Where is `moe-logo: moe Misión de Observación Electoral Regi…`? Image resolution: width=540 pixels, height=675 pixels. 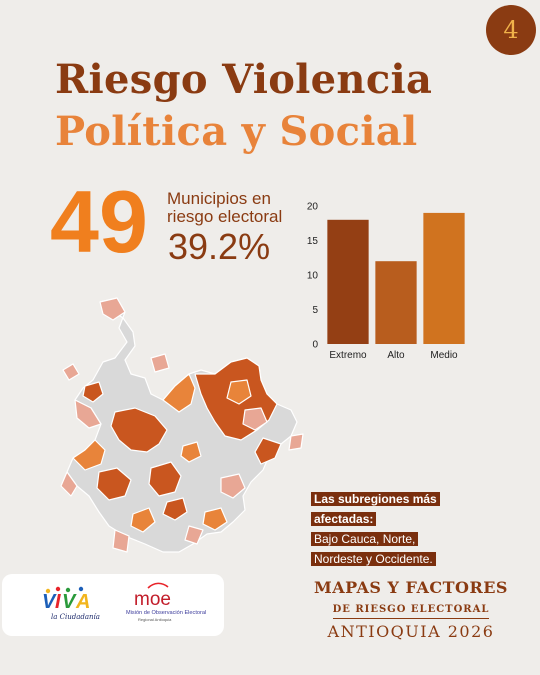
moe-logo: moe Misión de Observación Electoral Regi… is located at coordinates (166, 602).